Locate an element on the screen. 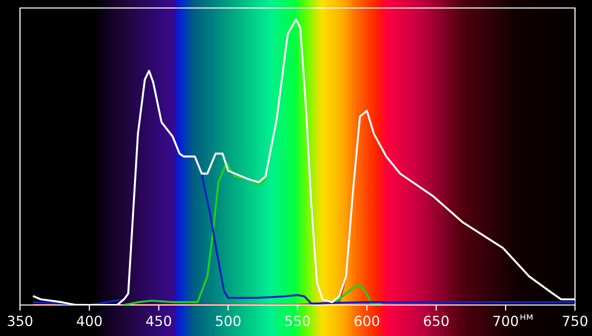 Image resolution: width=592 pixels, height=336 pixels. x-tick-label: 650 is located at coordinates (436, 321).